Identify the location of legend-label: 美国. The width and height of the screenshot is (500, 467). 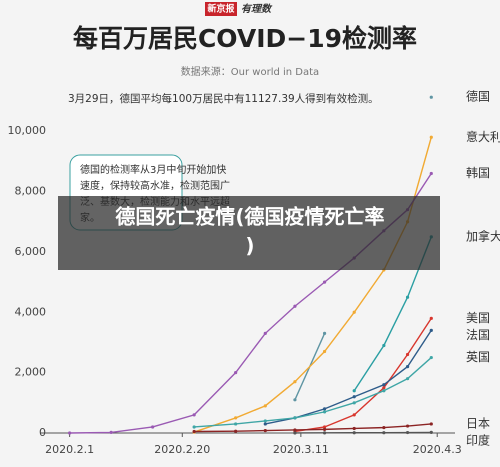
(478, 318).